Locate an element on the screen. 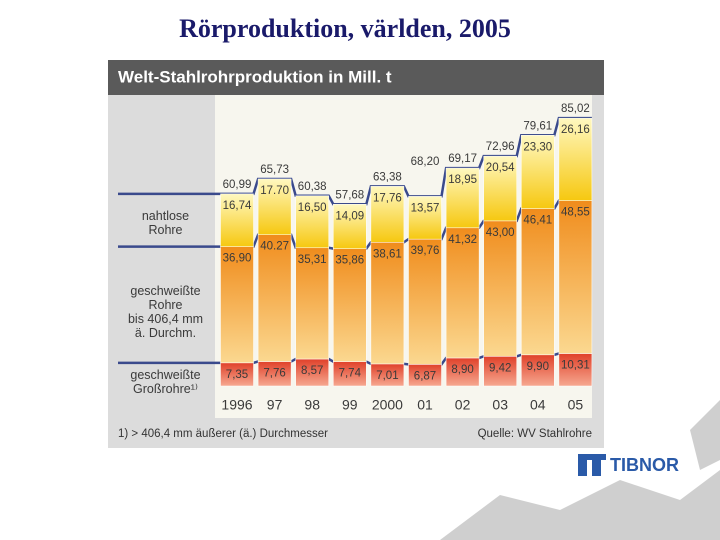  value-label: 48,55 is located at coordinates (575, 213).